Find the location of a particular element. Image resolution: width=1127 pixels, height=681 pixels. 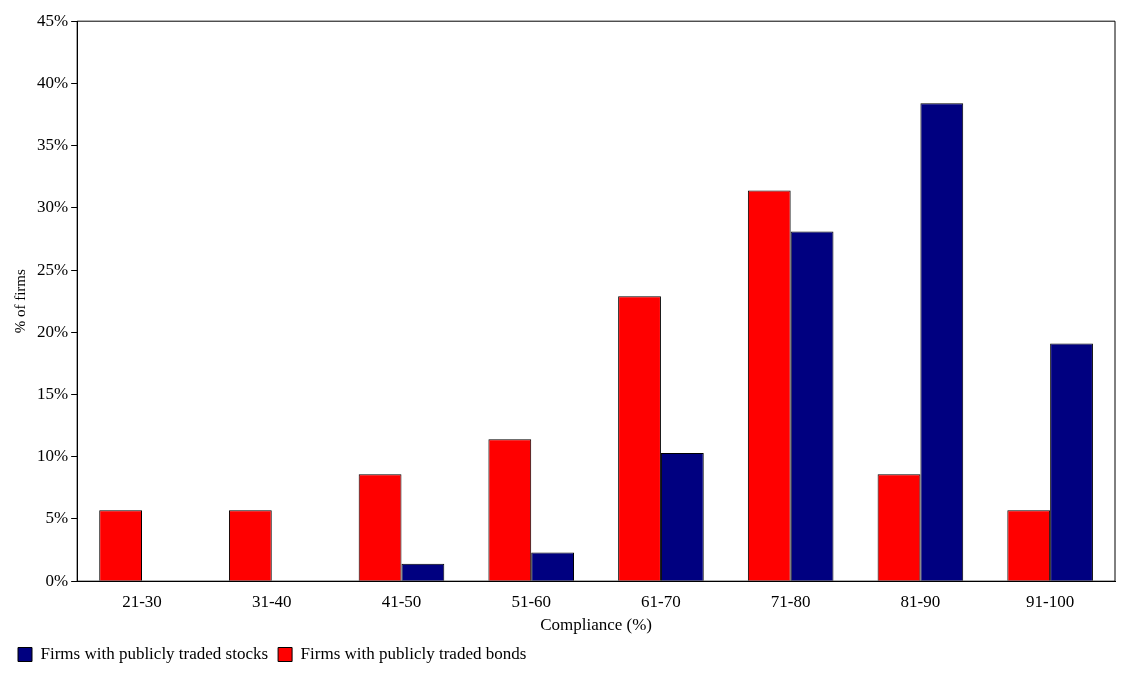

y-tick-label: 45% is located at coordinates (52, 20).